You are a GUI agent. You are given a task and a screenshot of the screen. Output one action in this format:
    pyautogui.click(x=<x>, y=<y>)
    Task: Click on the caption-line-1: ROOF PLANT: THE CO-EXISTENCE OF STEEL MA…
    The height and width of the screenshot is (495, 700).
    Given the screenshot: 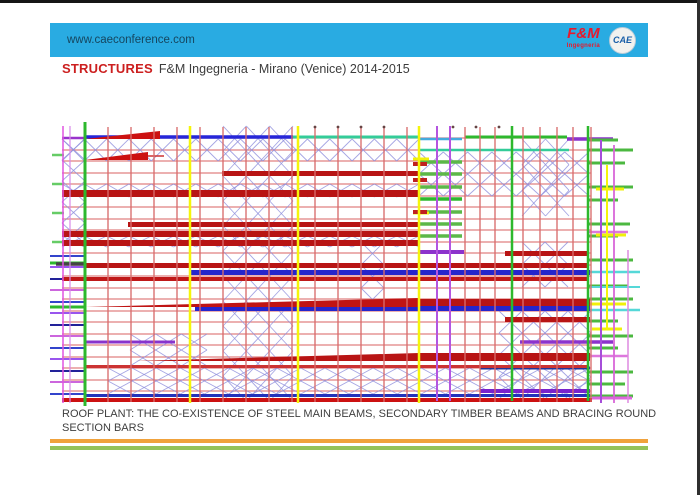 What is the action you would take?
    pyautogui.click(x=359, y=414)
    